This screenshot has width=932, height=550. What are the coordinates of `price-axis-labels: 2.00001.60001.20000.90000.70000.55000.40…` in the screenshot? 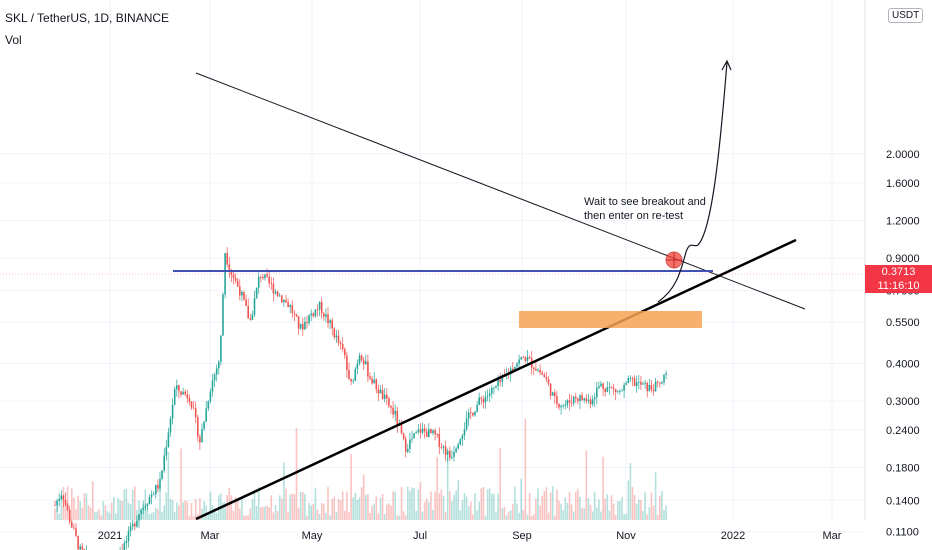 It's located at (903, 344).